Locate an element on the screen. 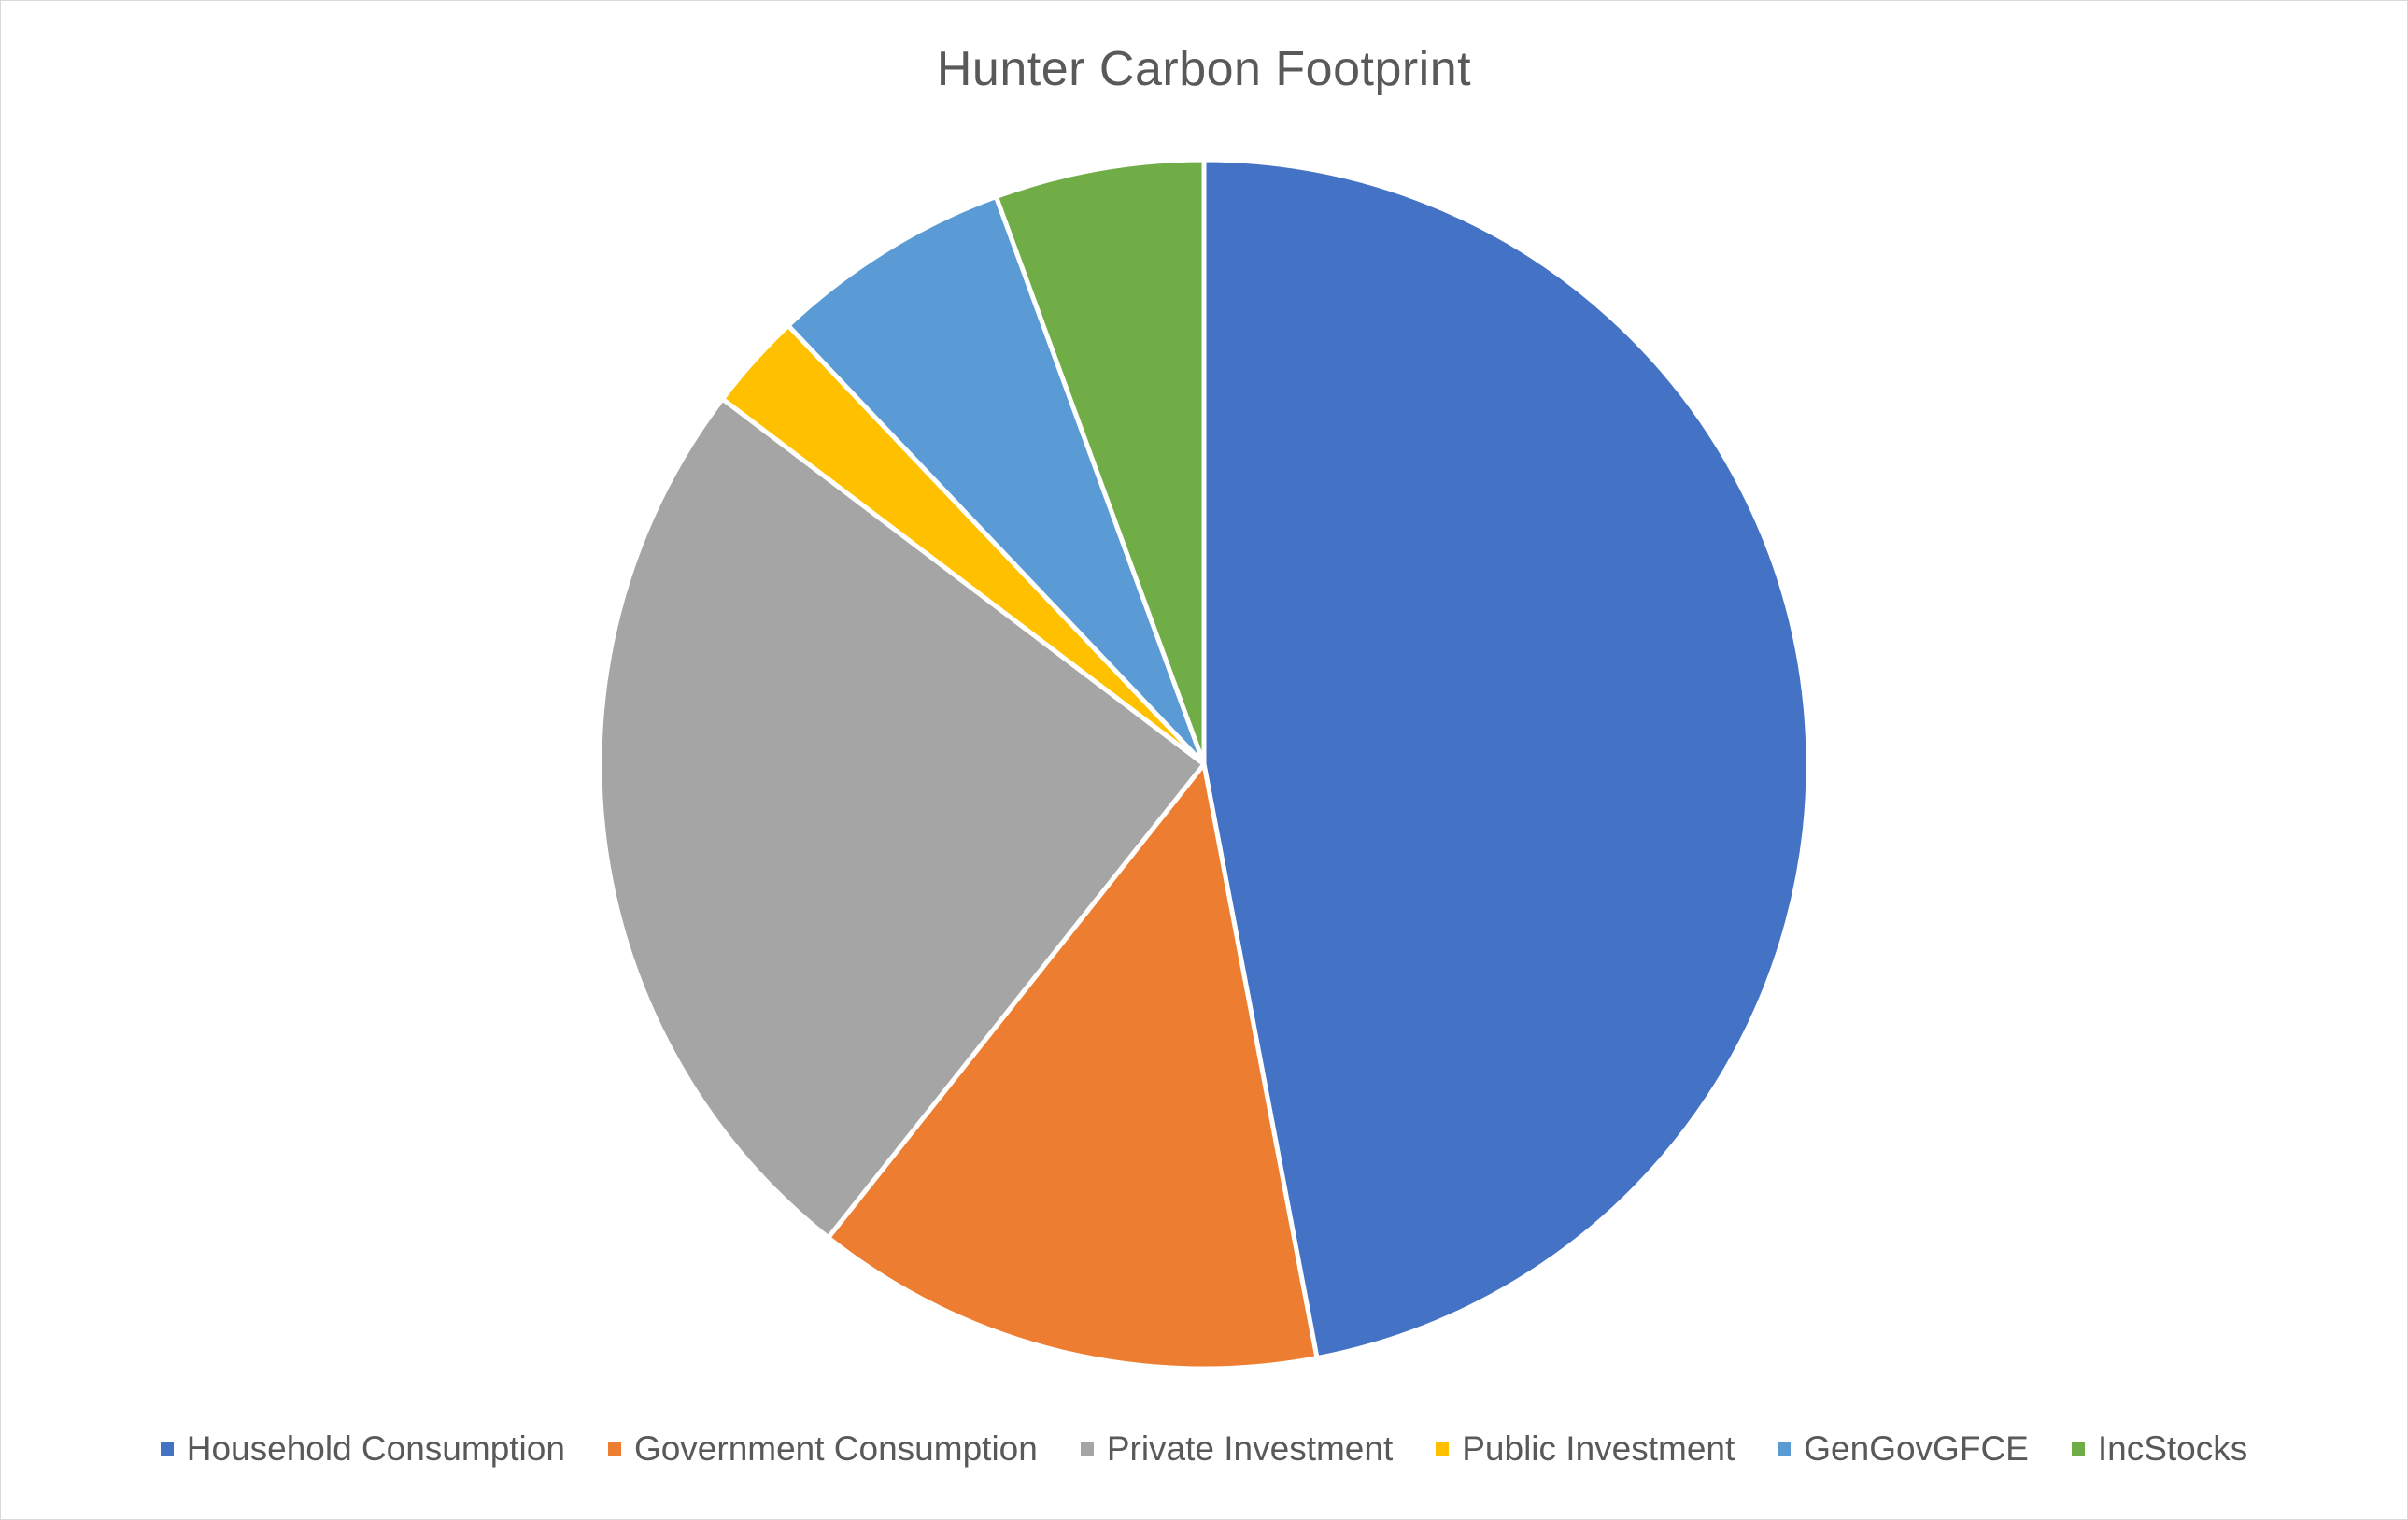 The width and height of the screenshot is (2408, 1520). legend-swatch-household-consumption is located at coordinates (167, 1449).